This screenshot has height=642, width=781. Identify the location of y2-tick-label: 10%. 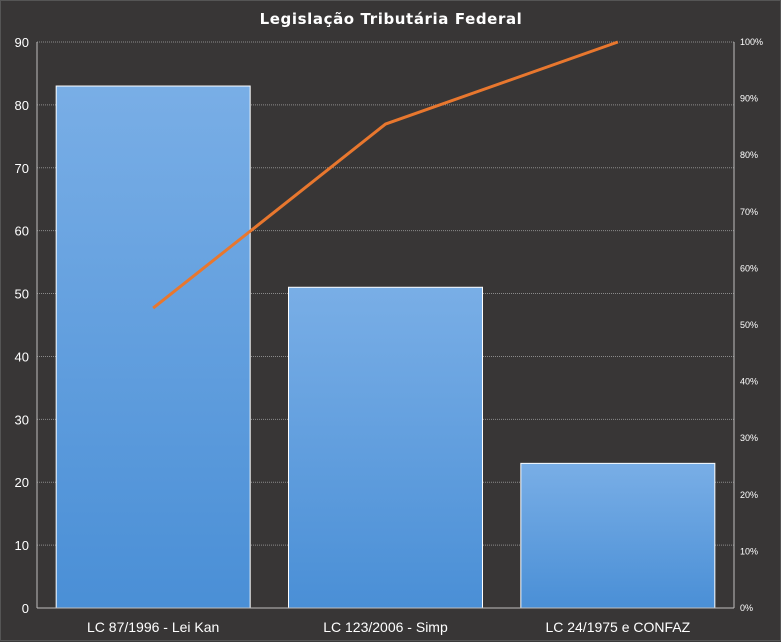
(749, 551).